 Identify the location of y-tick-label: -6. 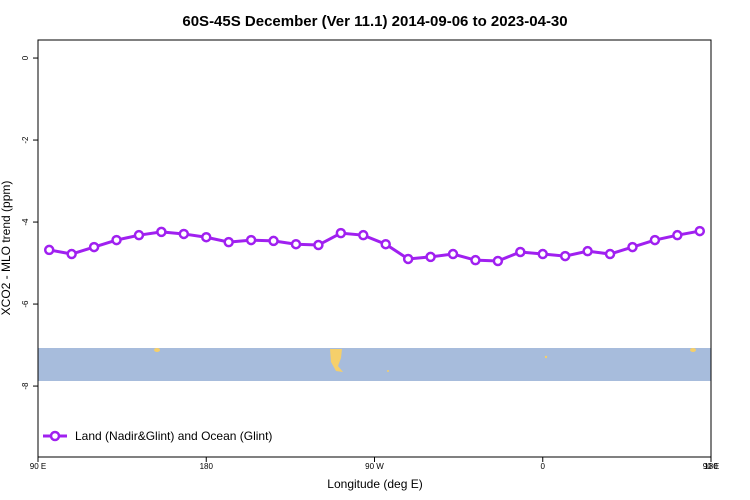
(25, 304).